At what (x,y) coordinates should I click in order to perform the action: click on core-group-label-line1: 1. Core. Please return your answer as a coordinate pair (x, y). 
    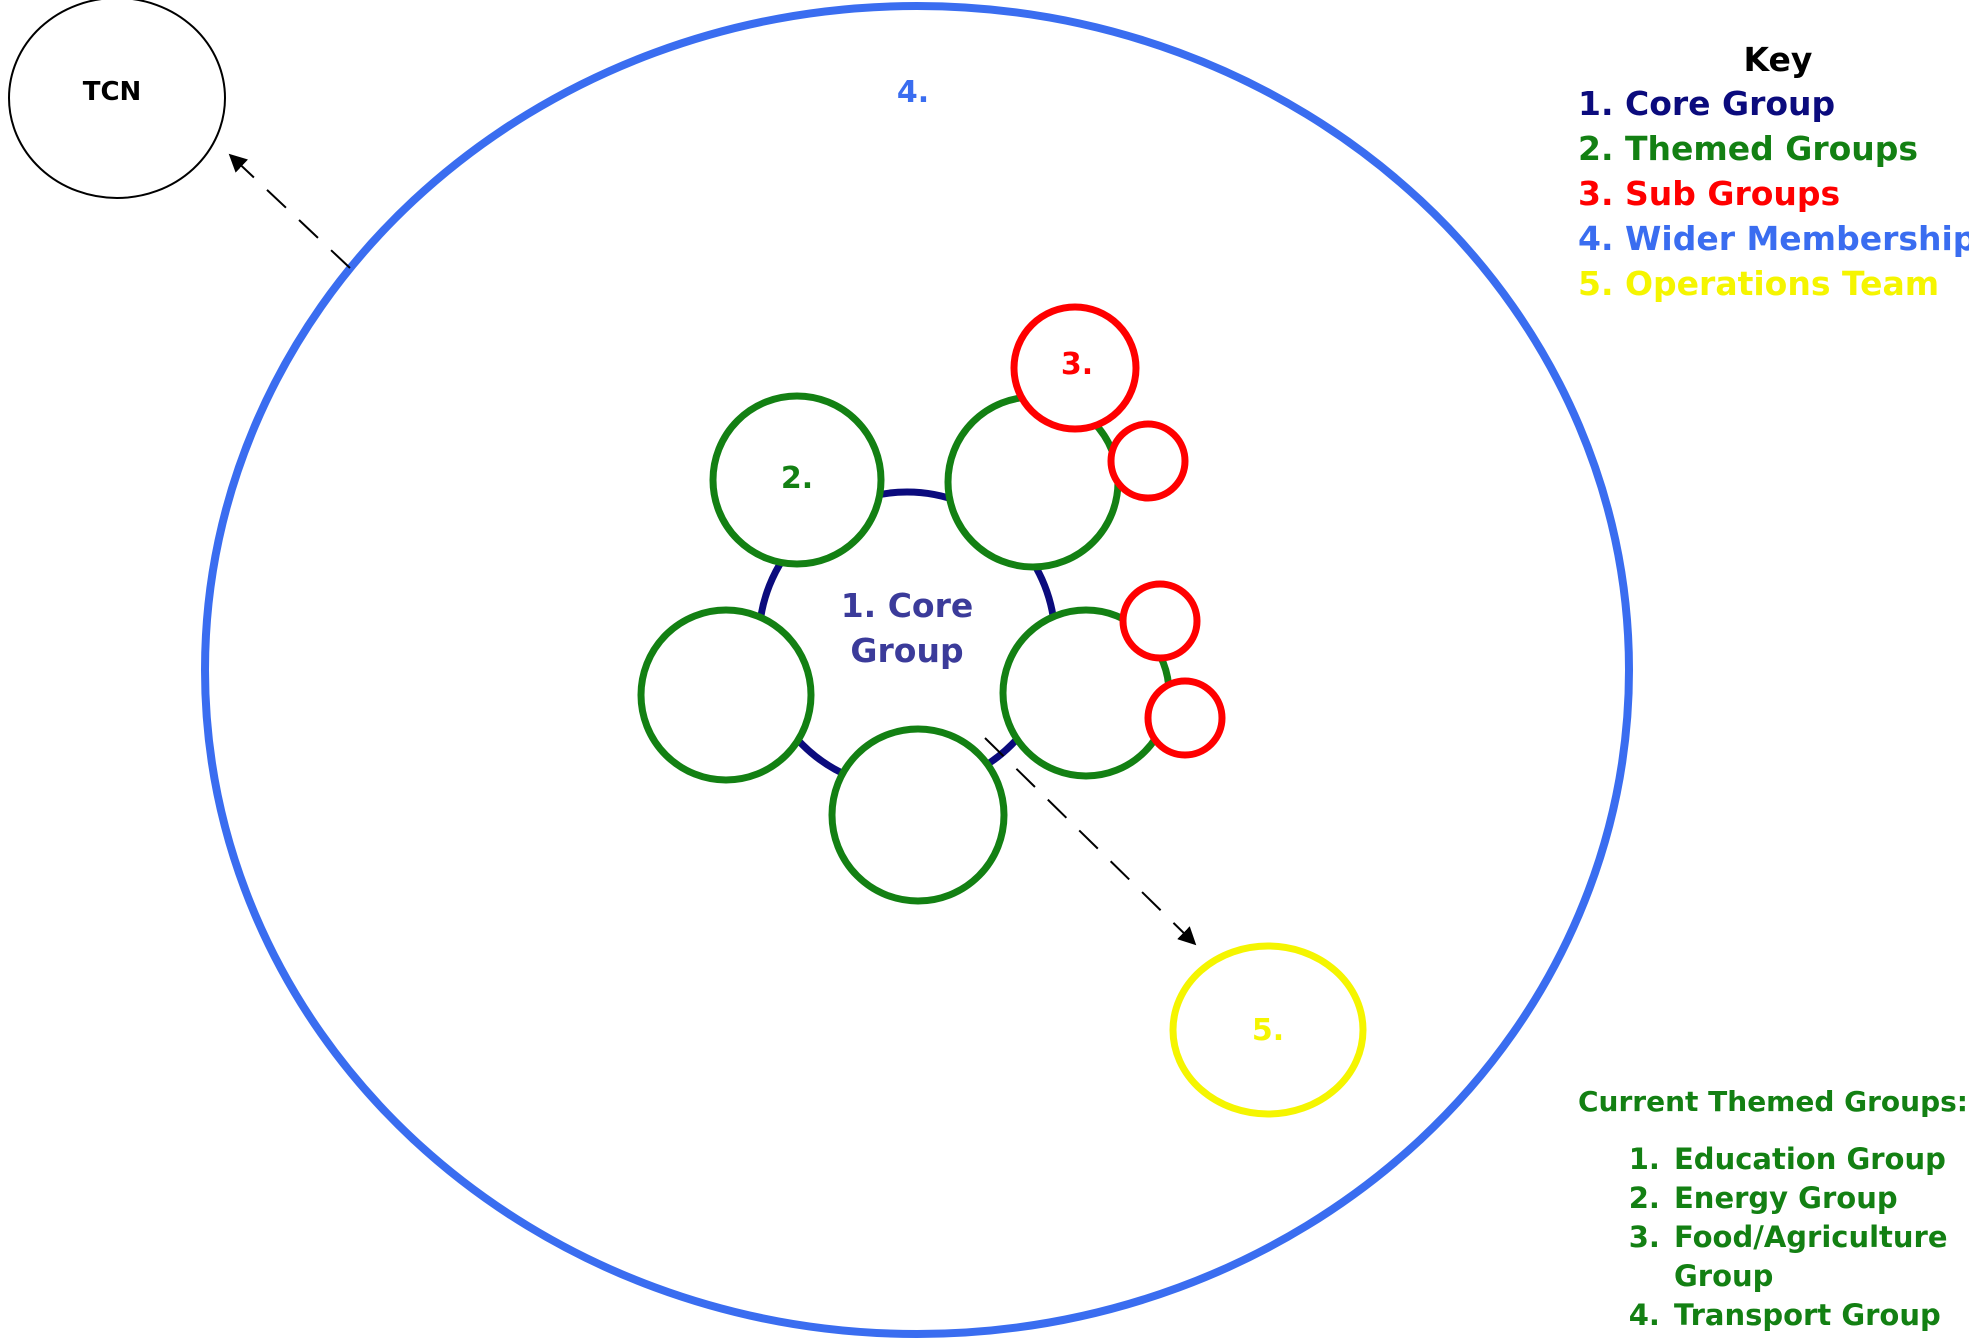
    Looking at the image, I should click on (907, 605).